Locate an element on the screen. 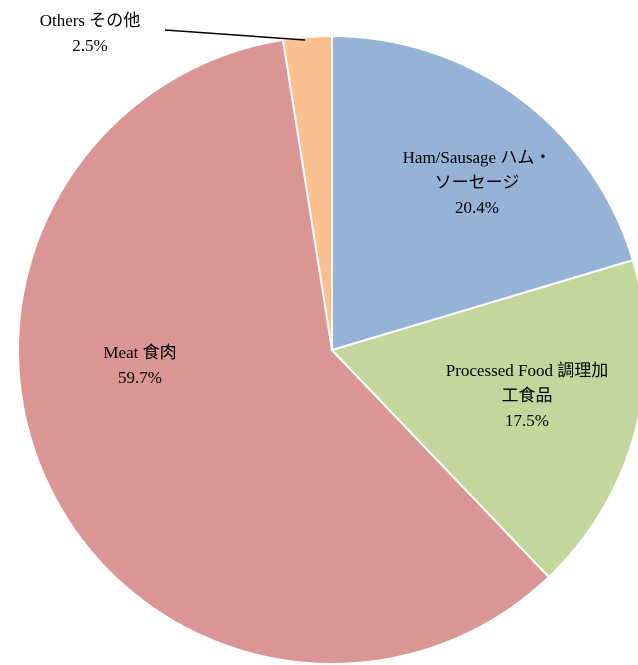  category-name: Others その他 is located at coordinates (90, 20).